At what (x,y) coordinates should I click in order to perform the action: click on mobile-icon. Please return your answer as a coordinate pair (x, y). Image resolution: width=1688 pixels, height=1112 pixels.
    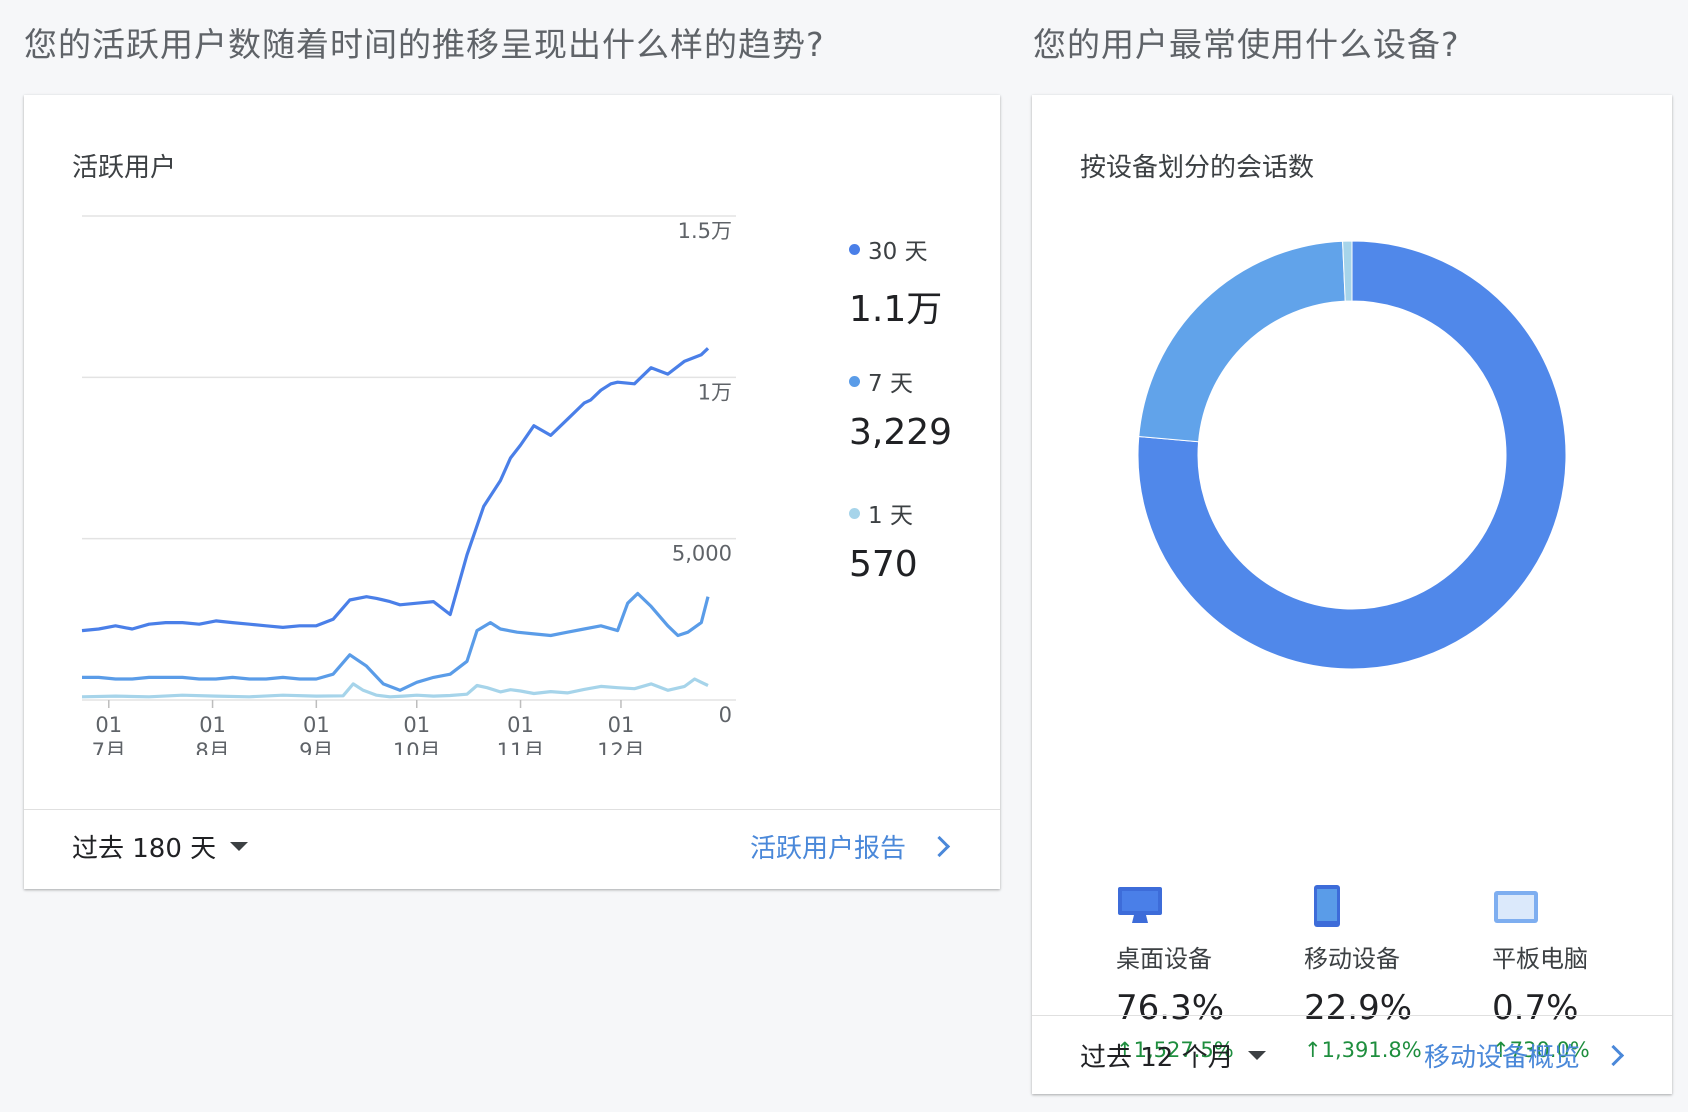
    Looking at the image, I should click on (1327, 906).